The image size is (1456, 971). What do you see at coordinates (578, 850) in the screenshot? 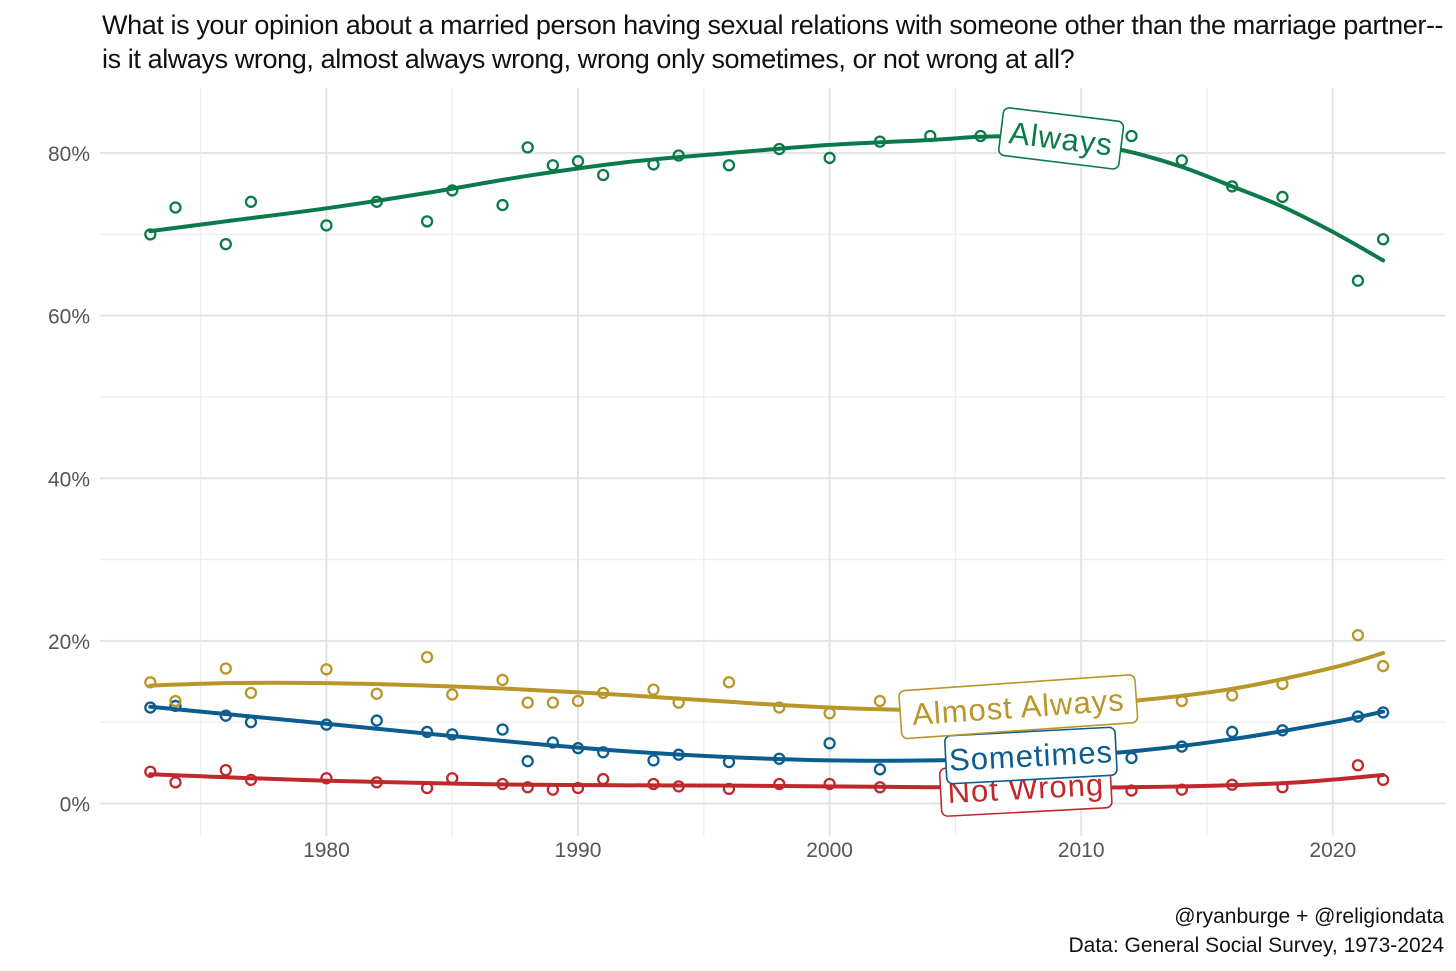
I see `x-tick-label: 1990` at bounding box center [578, 850].